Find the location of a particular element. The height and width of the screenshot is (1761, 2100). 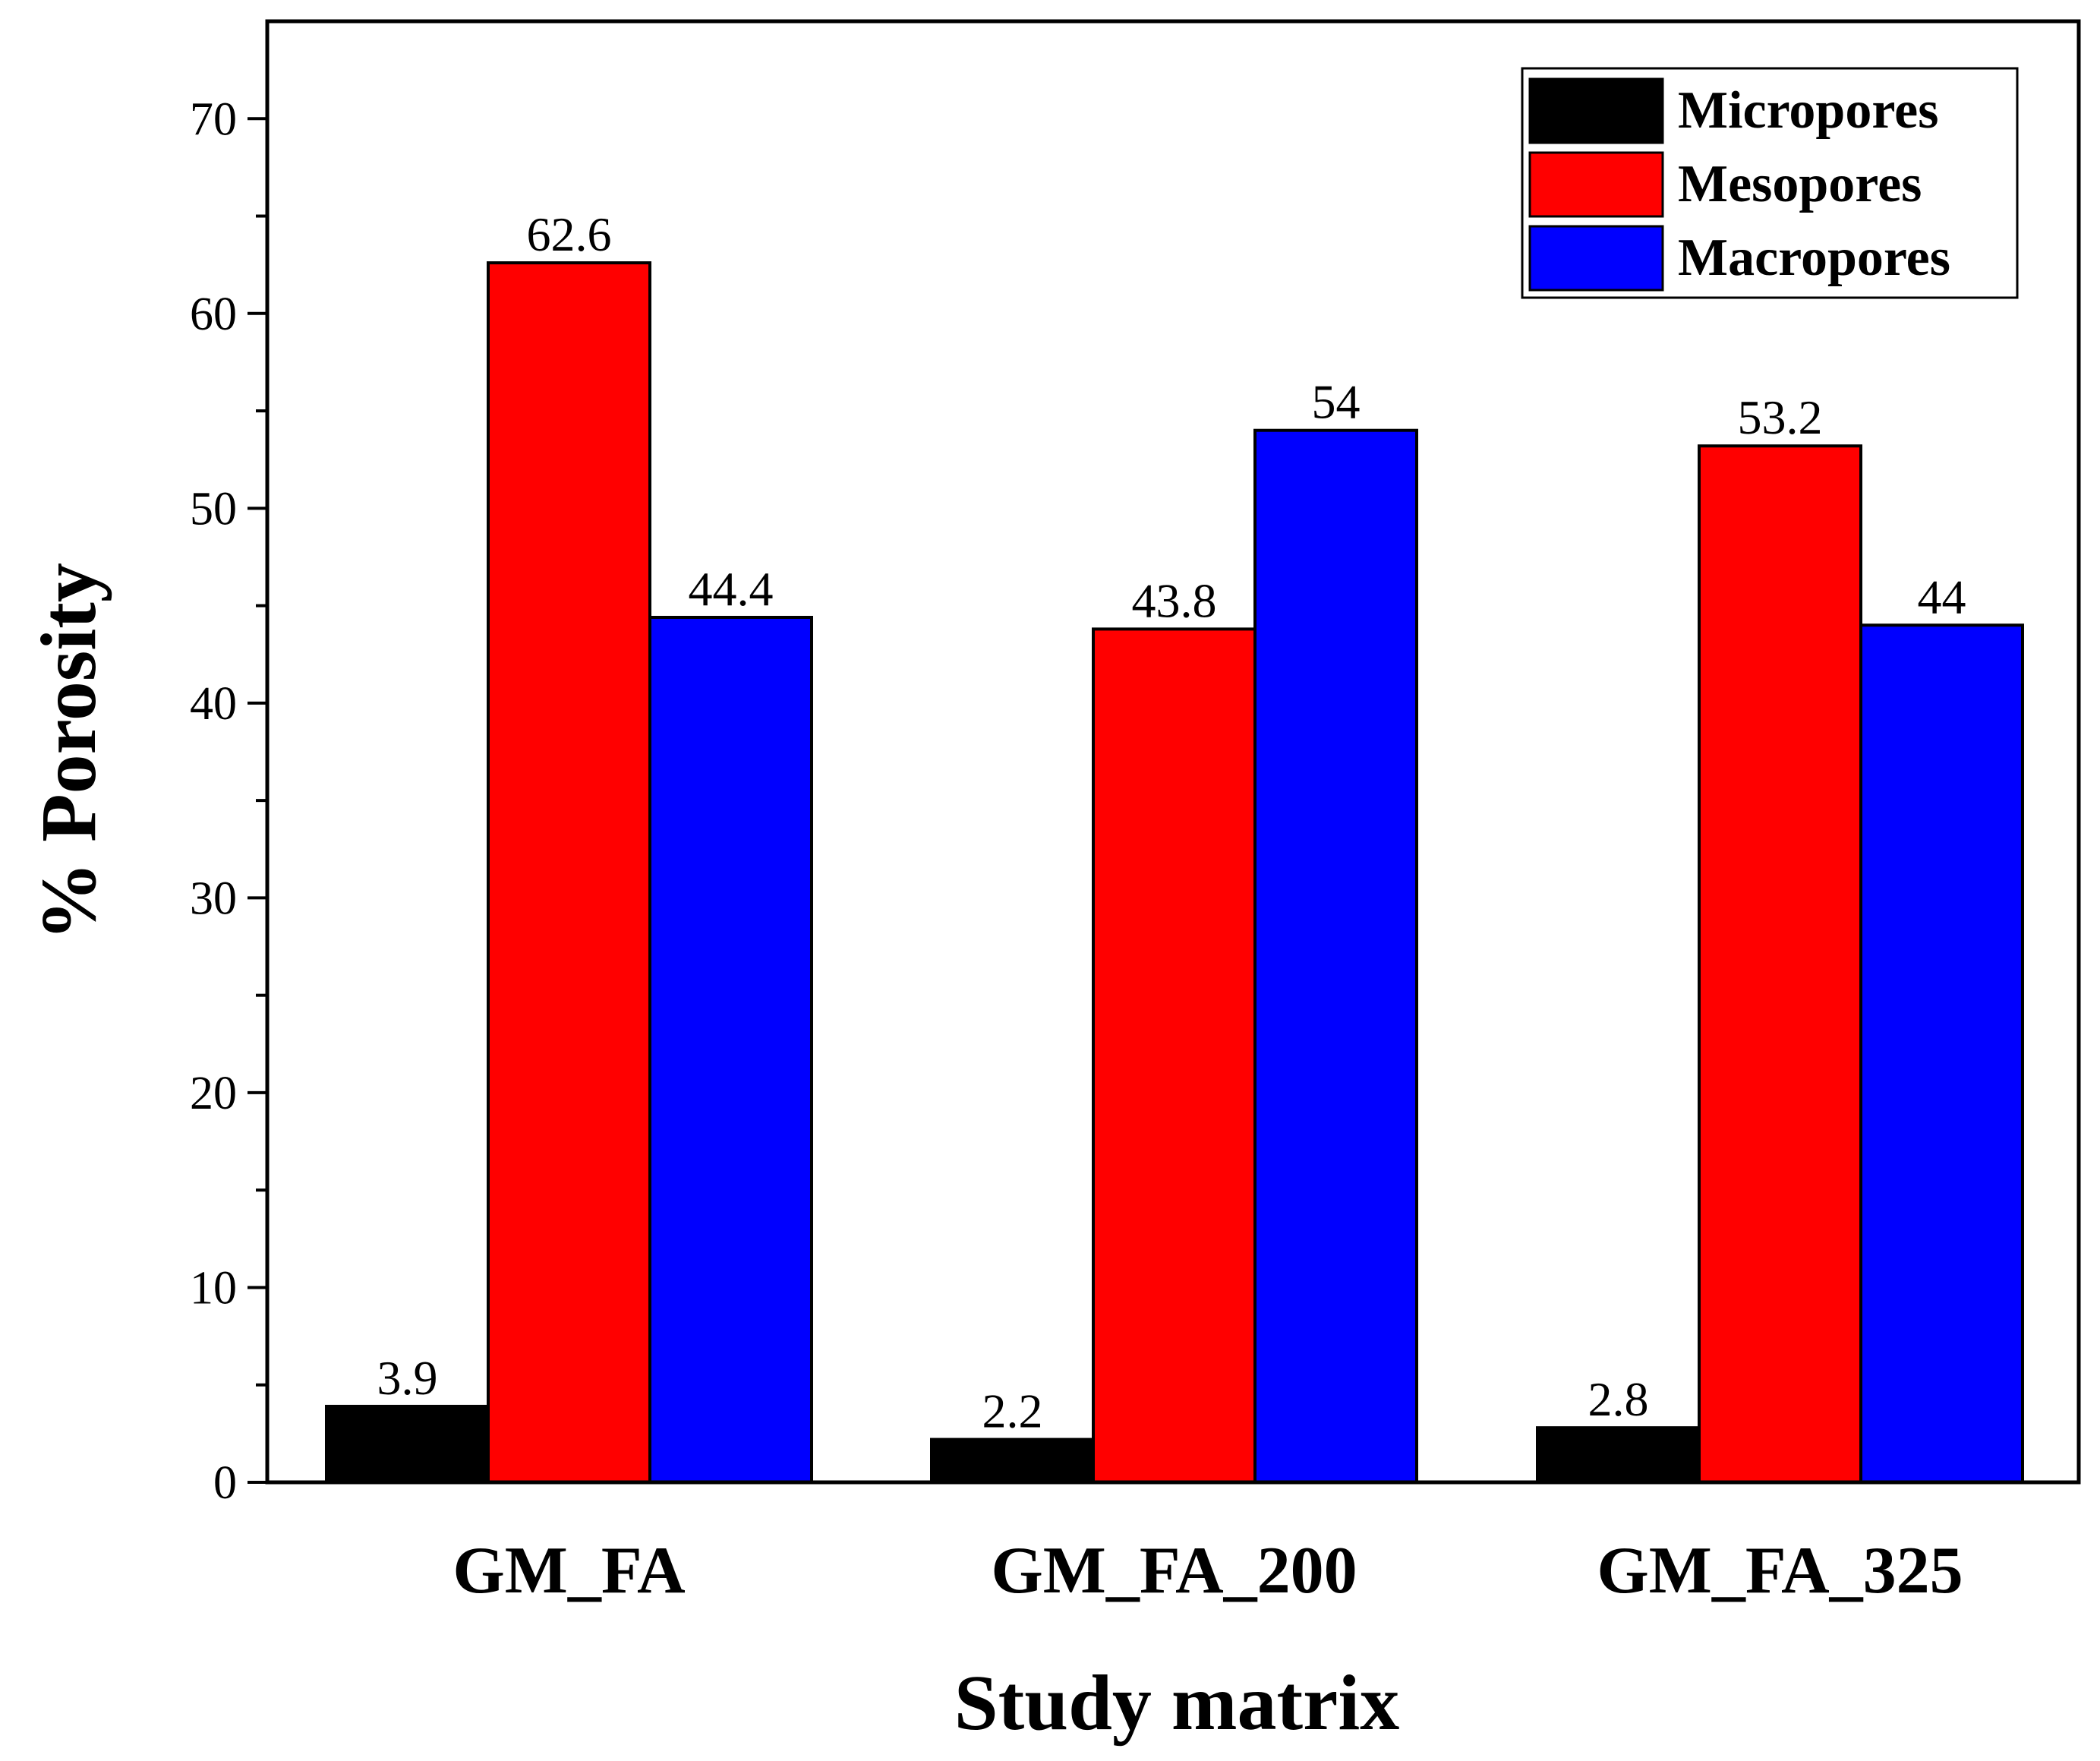

y-axis-title: % Porosity is located at coordinates (68, 752).